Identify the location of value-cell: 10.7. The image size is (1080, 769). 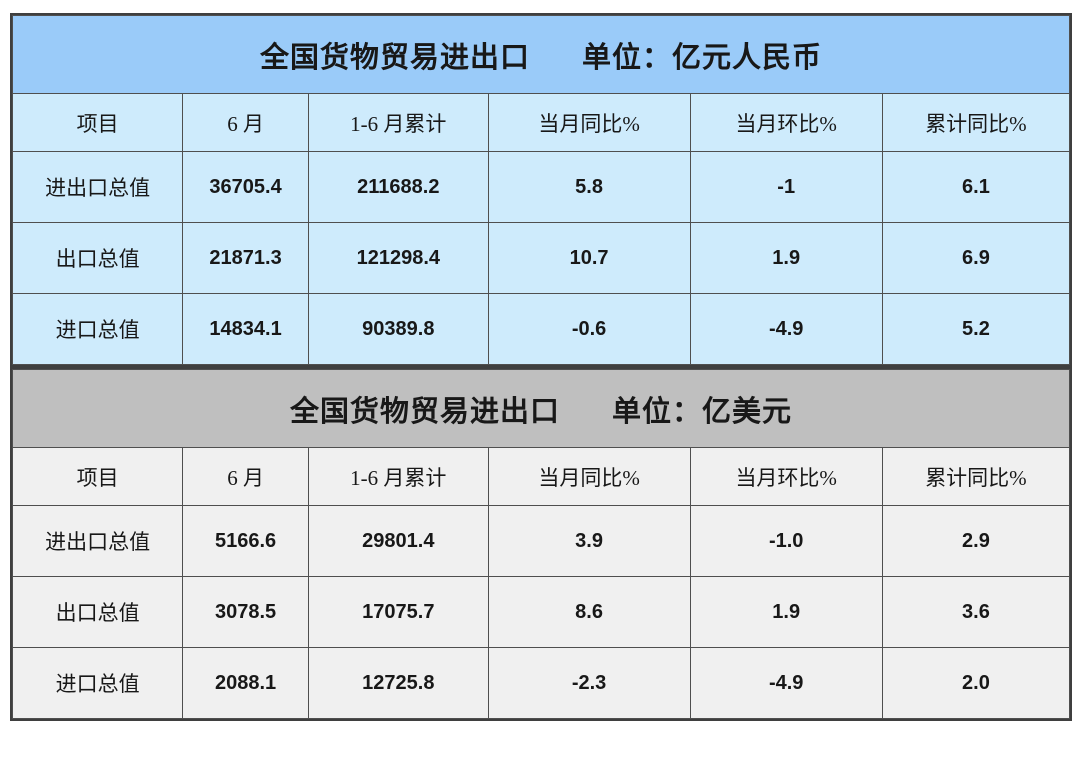
(589, 258).